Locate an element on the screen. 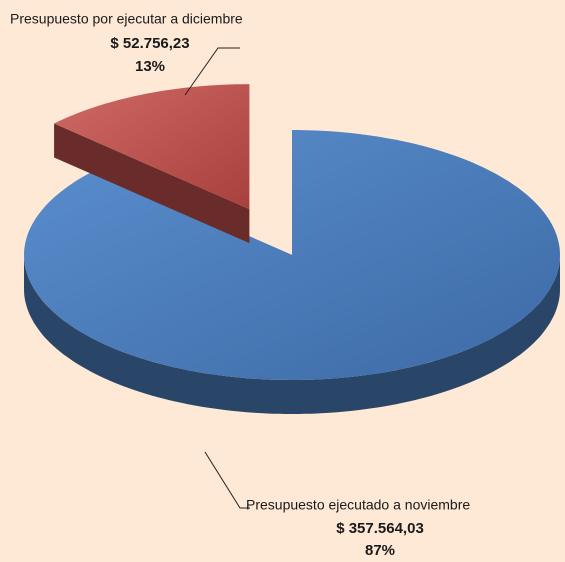  amount-label: $ 357.564,03 is located at coordinates (380, 528).